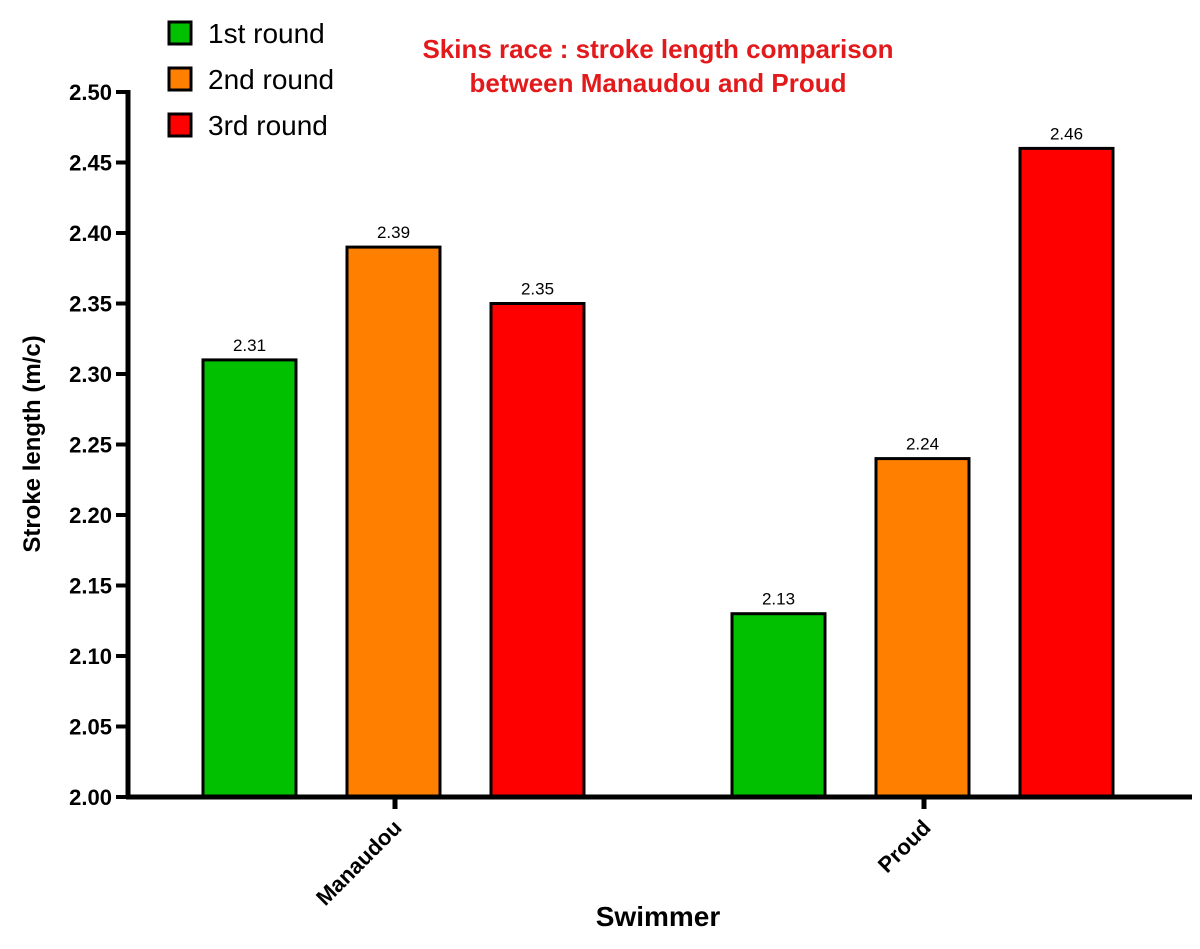 This screenshot has height=949, width=1200. I want to click on x-tick-label-proud: Proud, so click(904, 846).